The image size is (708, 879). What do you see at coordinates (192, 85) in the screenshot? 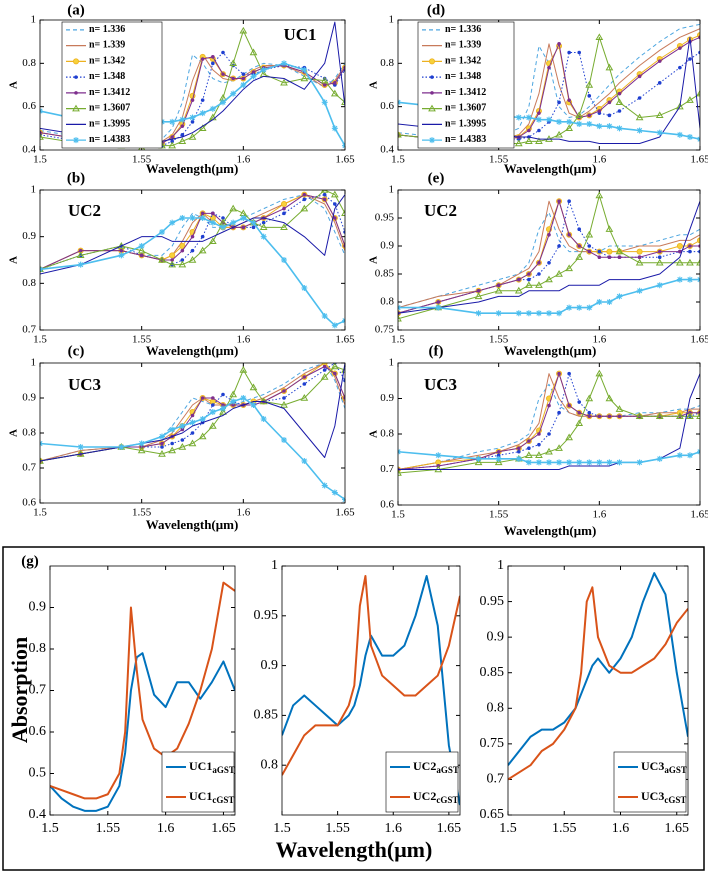
I see `plot-frame` at bounding box center [192, 85].